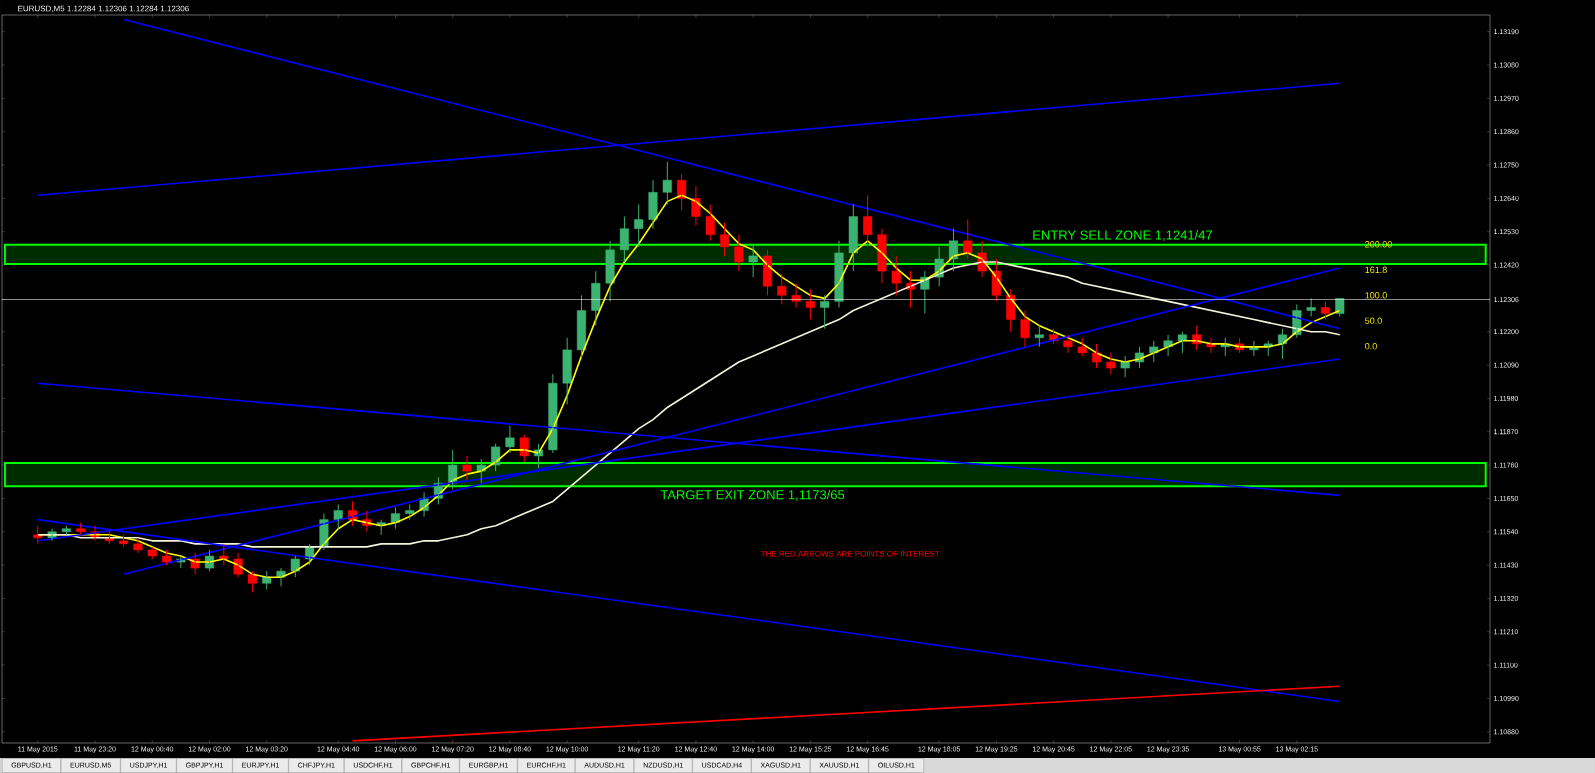 This screenshot has height=773, width=1595. I want to click on text: 50.0, so click(1373, 320).